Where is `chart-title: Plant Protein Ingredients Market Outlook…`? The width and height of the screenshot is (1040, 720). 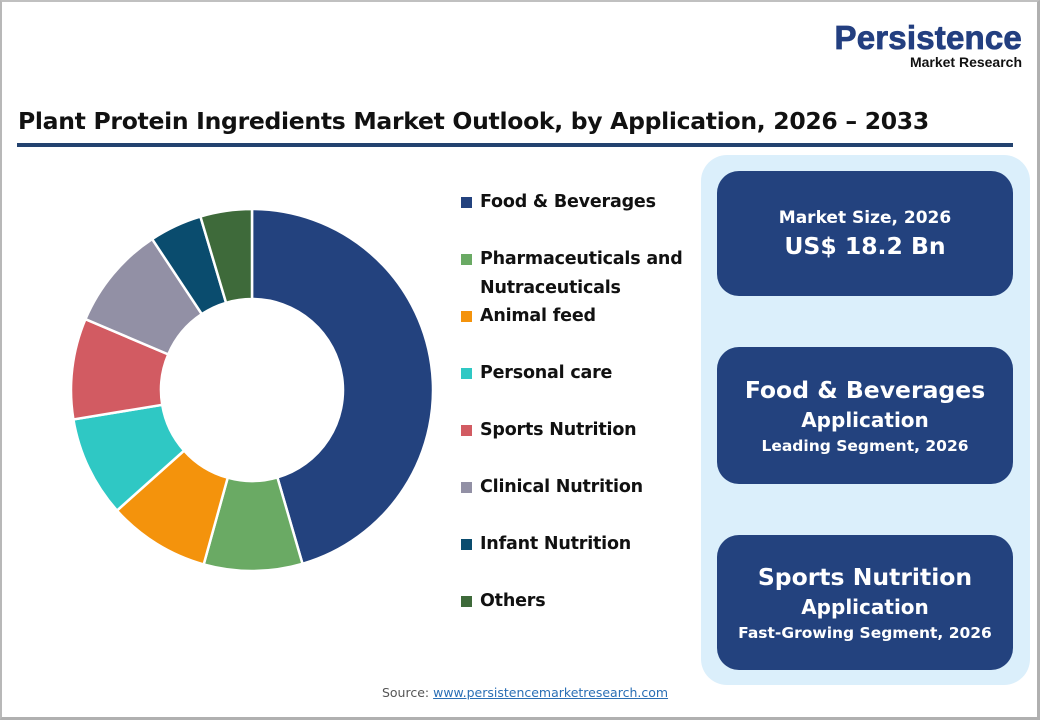
chart-title: Plant Protein Ingredients Market Outlook… is located at coordinates (473, 121).